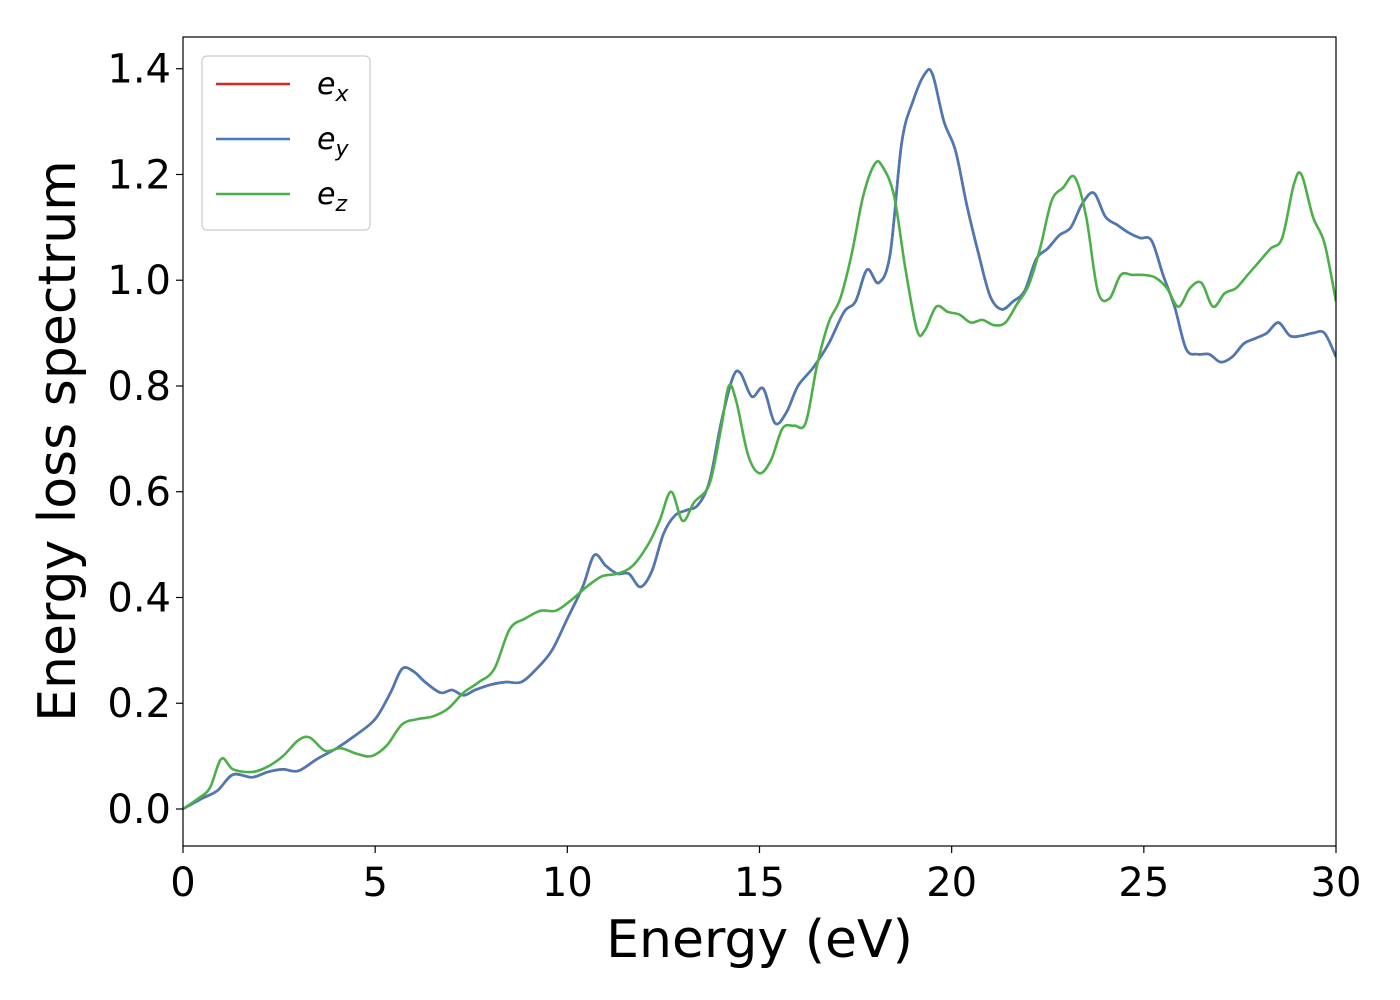 The image size is (1400, 1000). I want to click on x-tick-label: 20, so click(951, 883).